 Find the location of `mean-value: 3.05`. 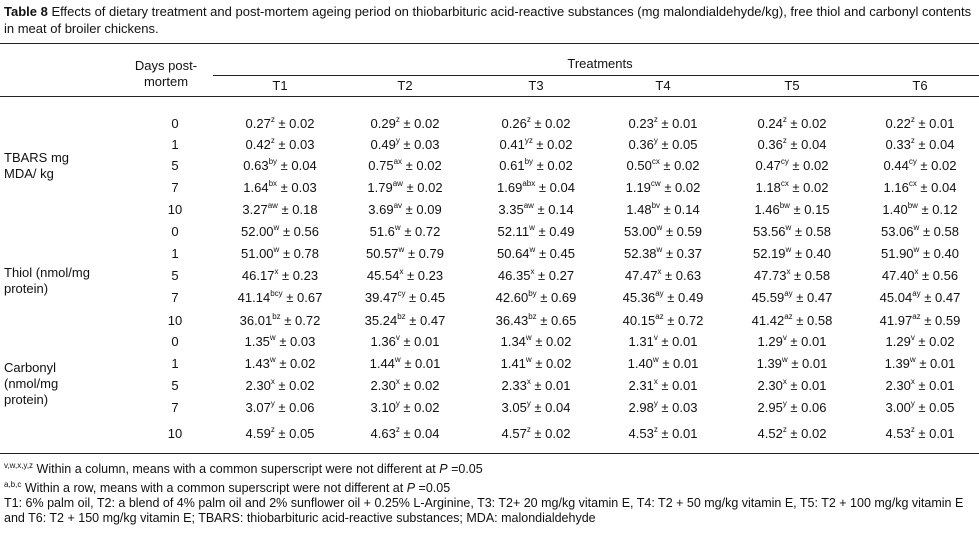

mean-value: 3.05 is located at coordinates (514, 407).